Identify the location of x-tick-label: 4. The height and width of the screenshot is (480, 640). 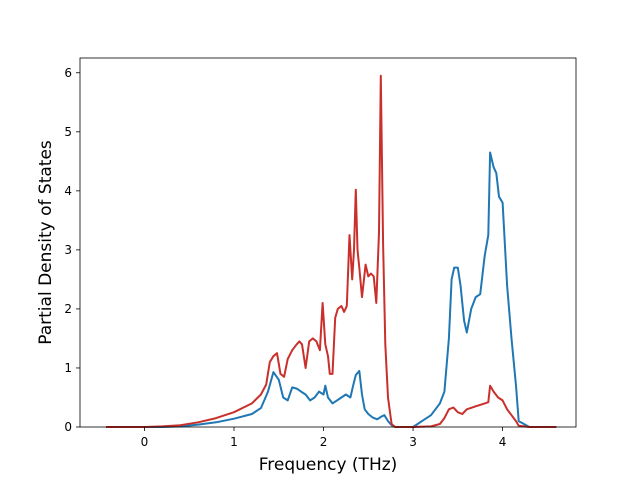
(503, 442).